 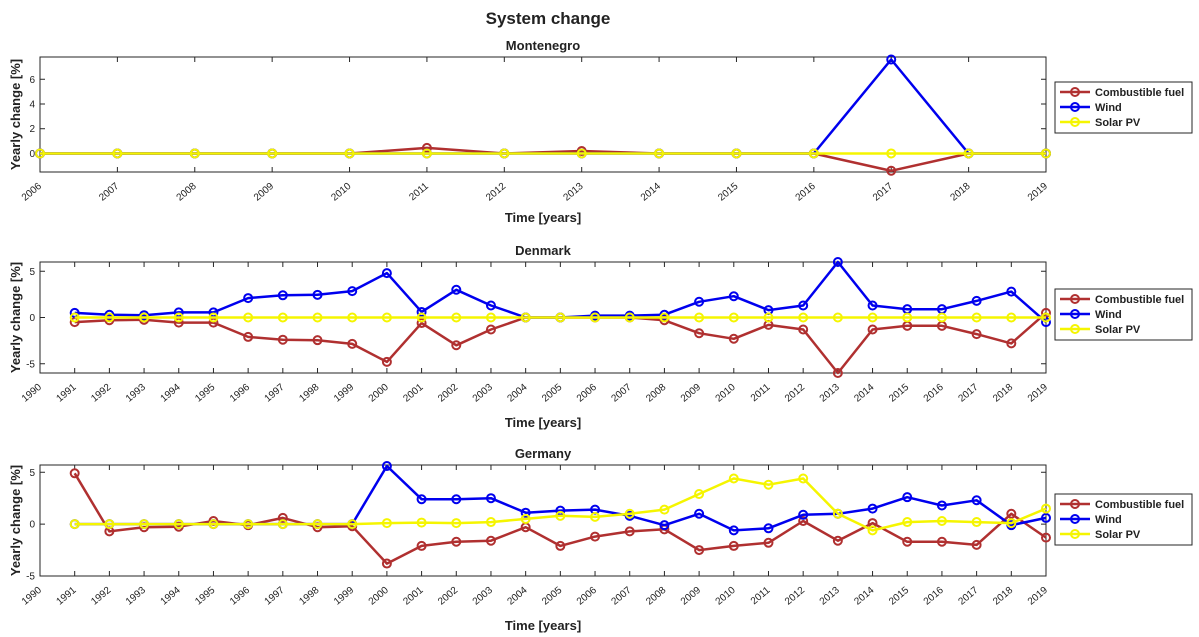 I want to click on x-tick-label: 1998, so click(x=309, y=596).